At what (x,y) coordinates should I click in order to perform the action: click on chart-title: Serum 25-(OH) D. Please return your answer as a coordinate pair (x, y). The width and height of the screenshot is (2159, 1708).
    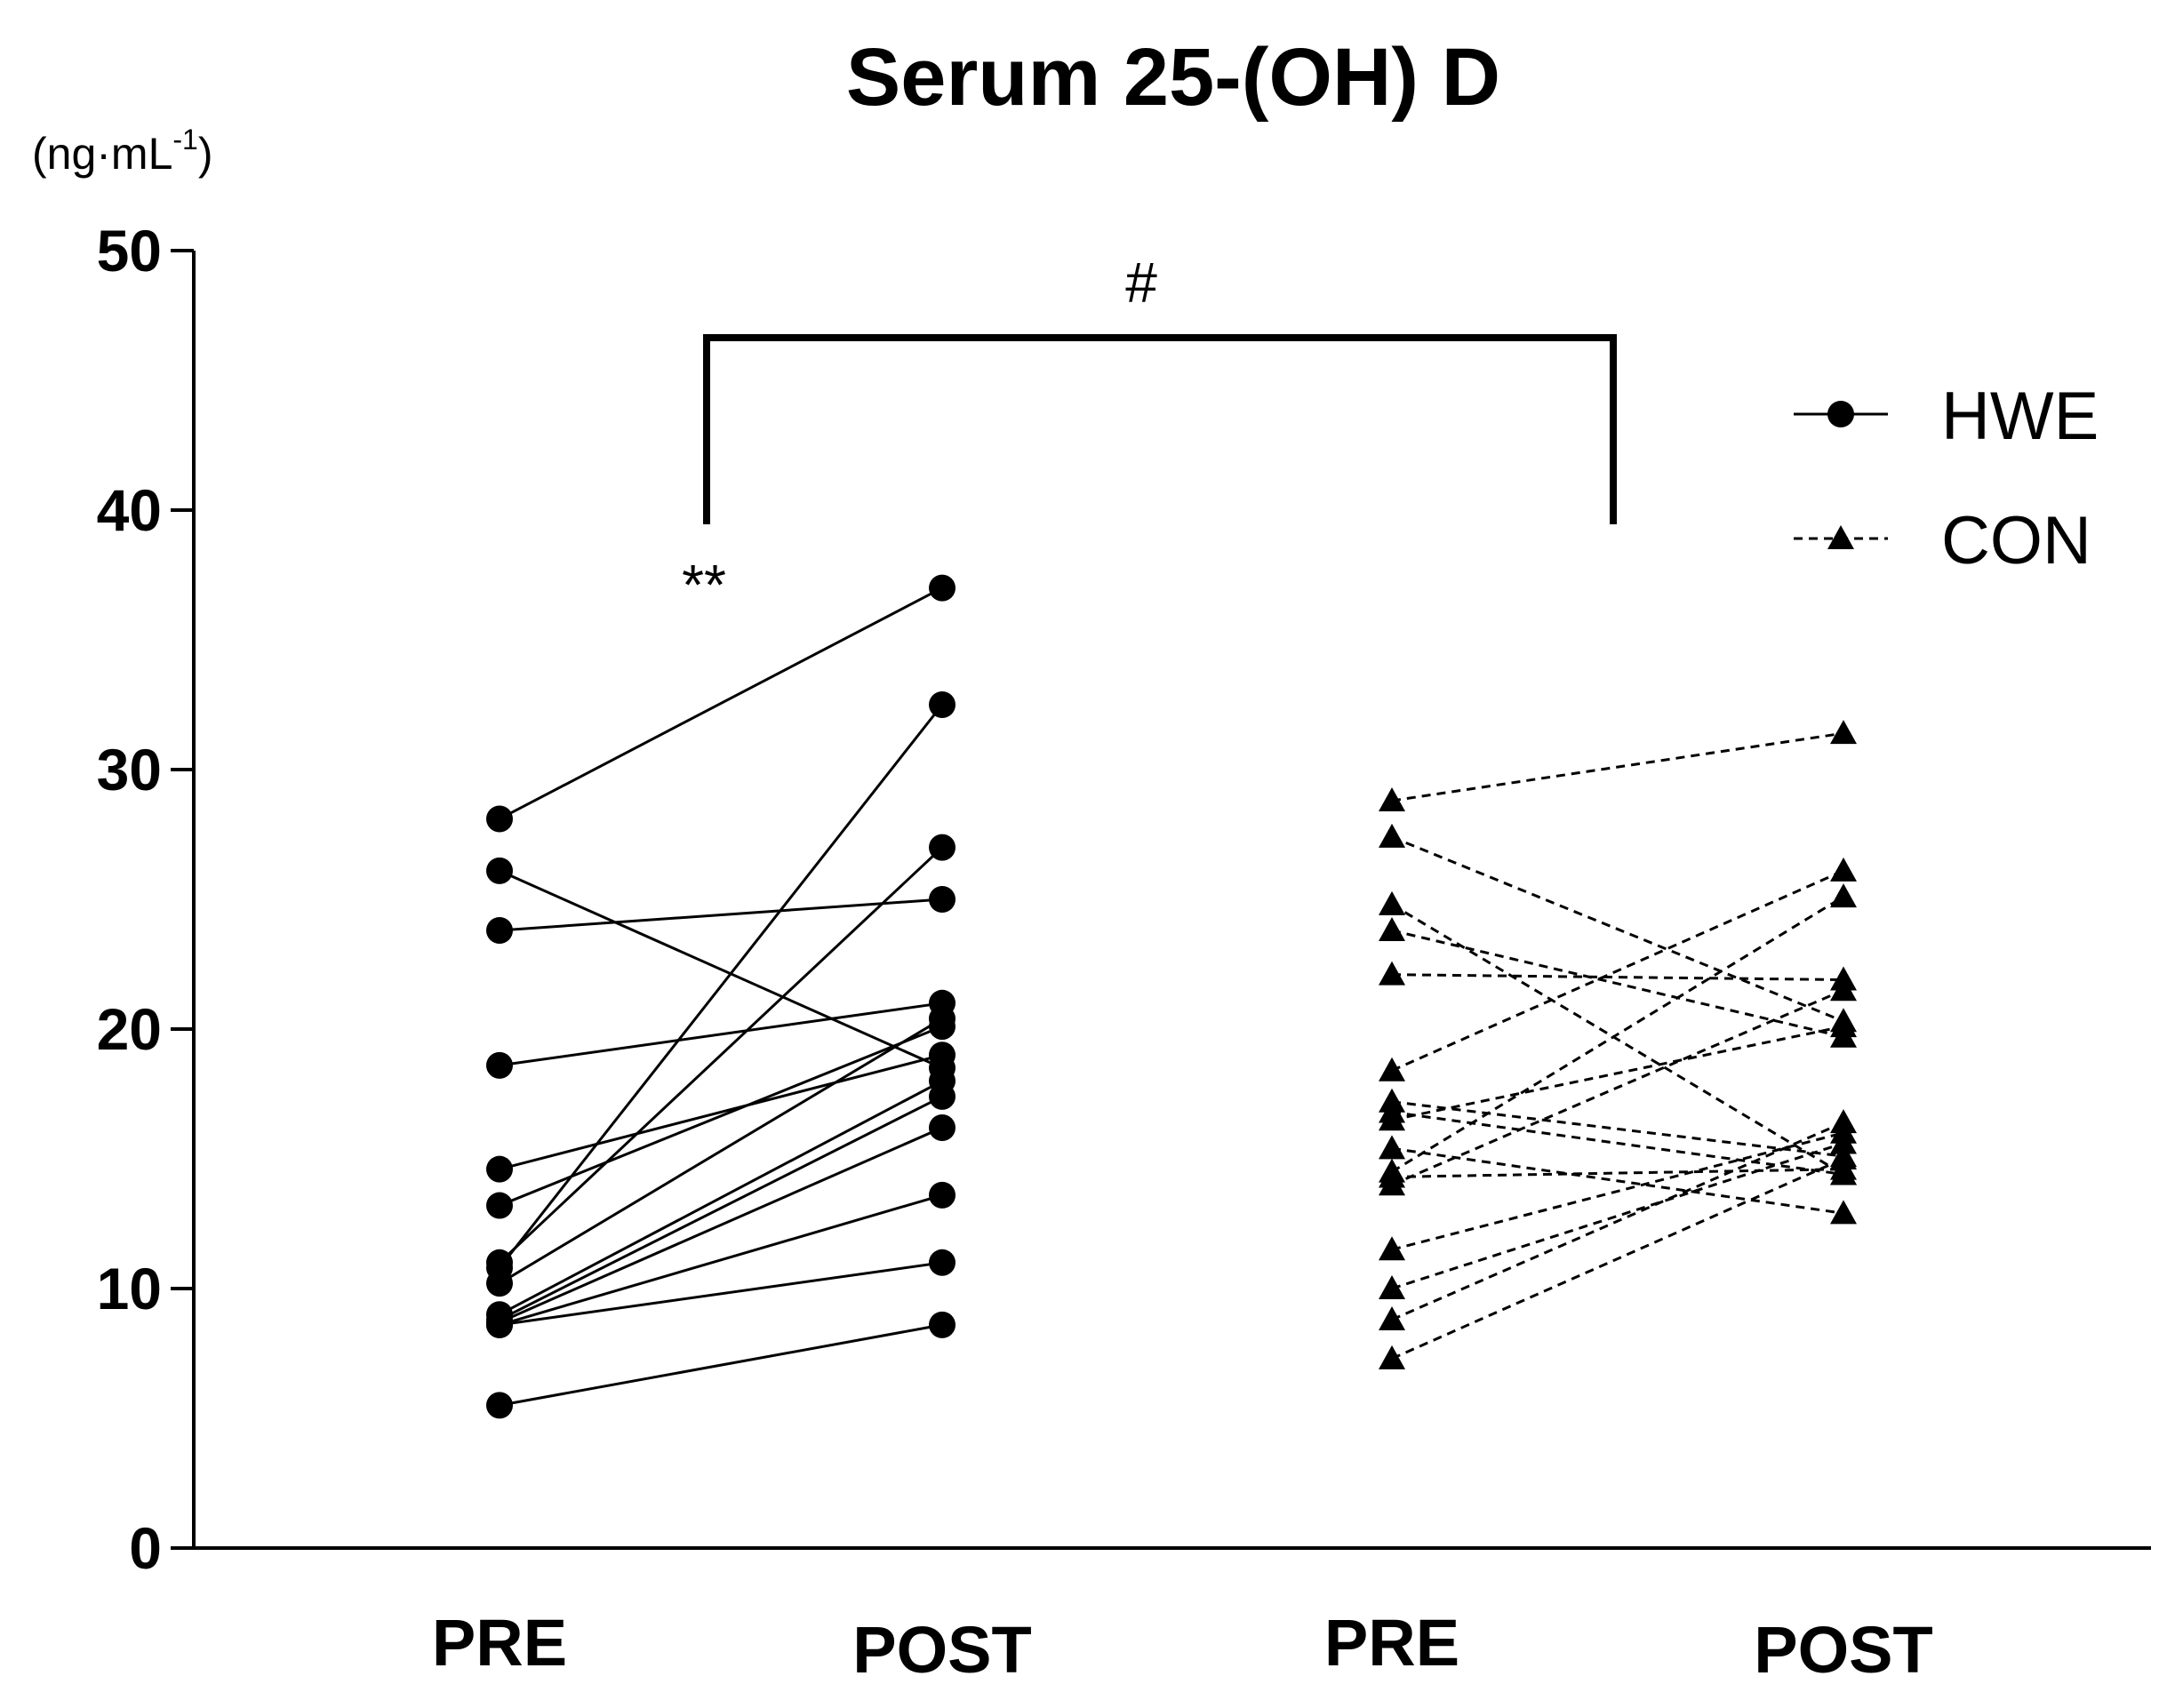
    Looking at the image, I should click on (1173, 77).